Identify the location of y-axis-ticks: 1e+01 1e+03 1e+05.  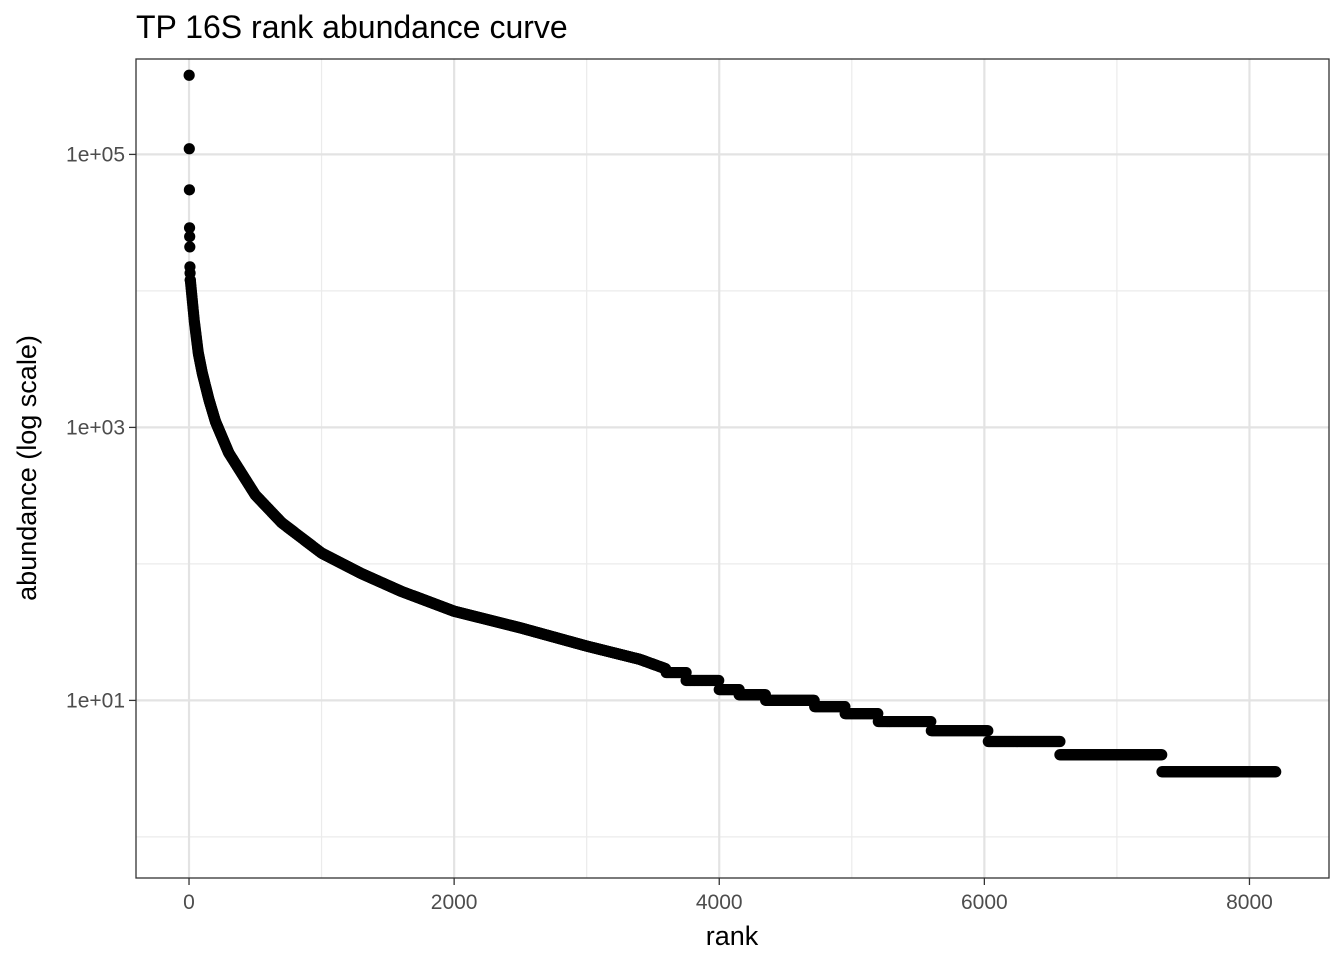
(101, 427).